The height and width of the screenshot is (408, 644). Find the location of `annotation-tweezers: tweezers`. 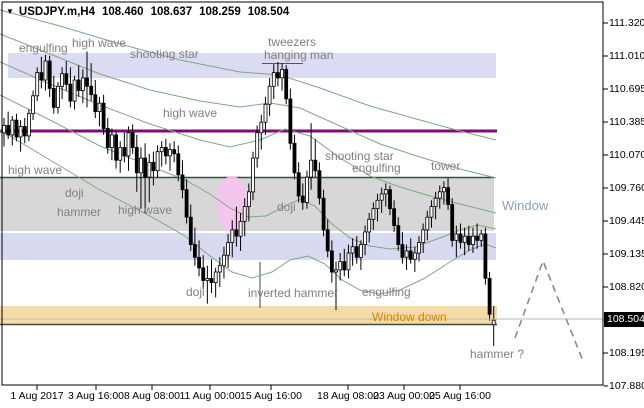

annotation-tweezers: tweezers is located at coordinates (292, 42).